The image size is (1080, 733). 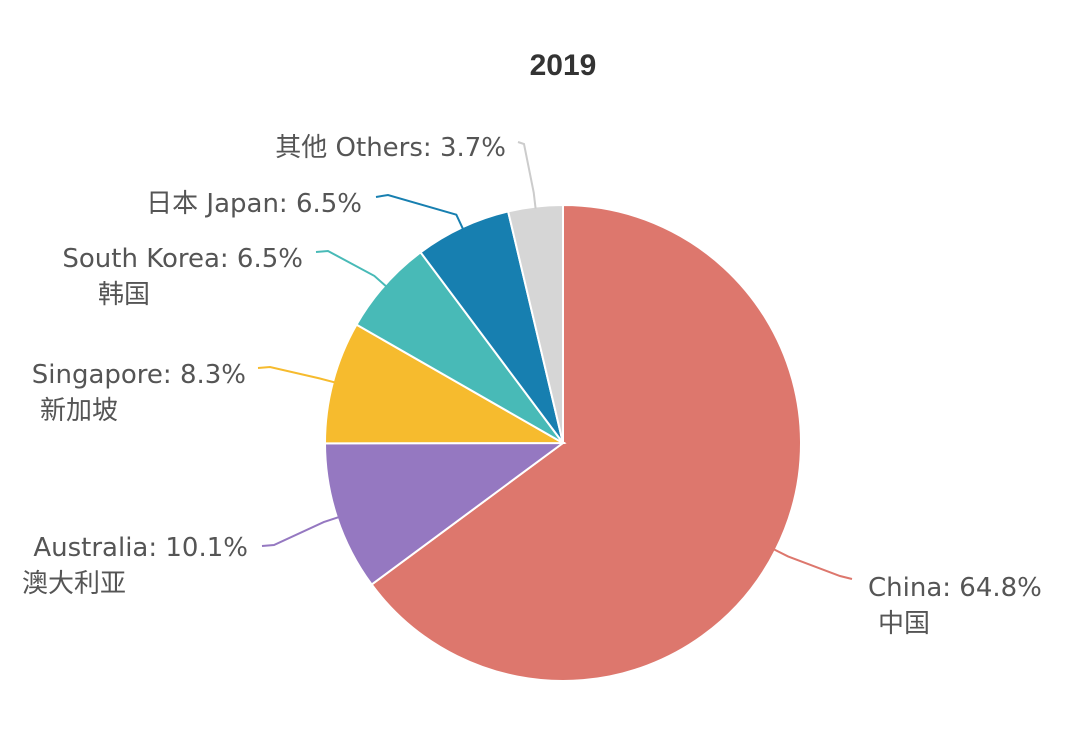 I want to click on slice-label: China: 64.8%, so click(x=955, y=588).